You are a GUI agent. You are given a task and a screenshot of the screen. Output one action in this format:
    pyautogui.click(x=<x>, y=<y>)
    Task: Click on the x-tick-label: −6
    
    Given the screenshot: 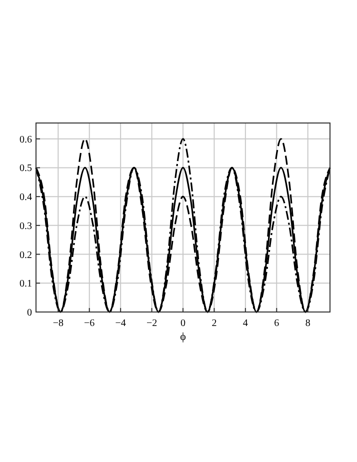 What is the action you would take?
    pyautogui.click(x=89, y=323)
    